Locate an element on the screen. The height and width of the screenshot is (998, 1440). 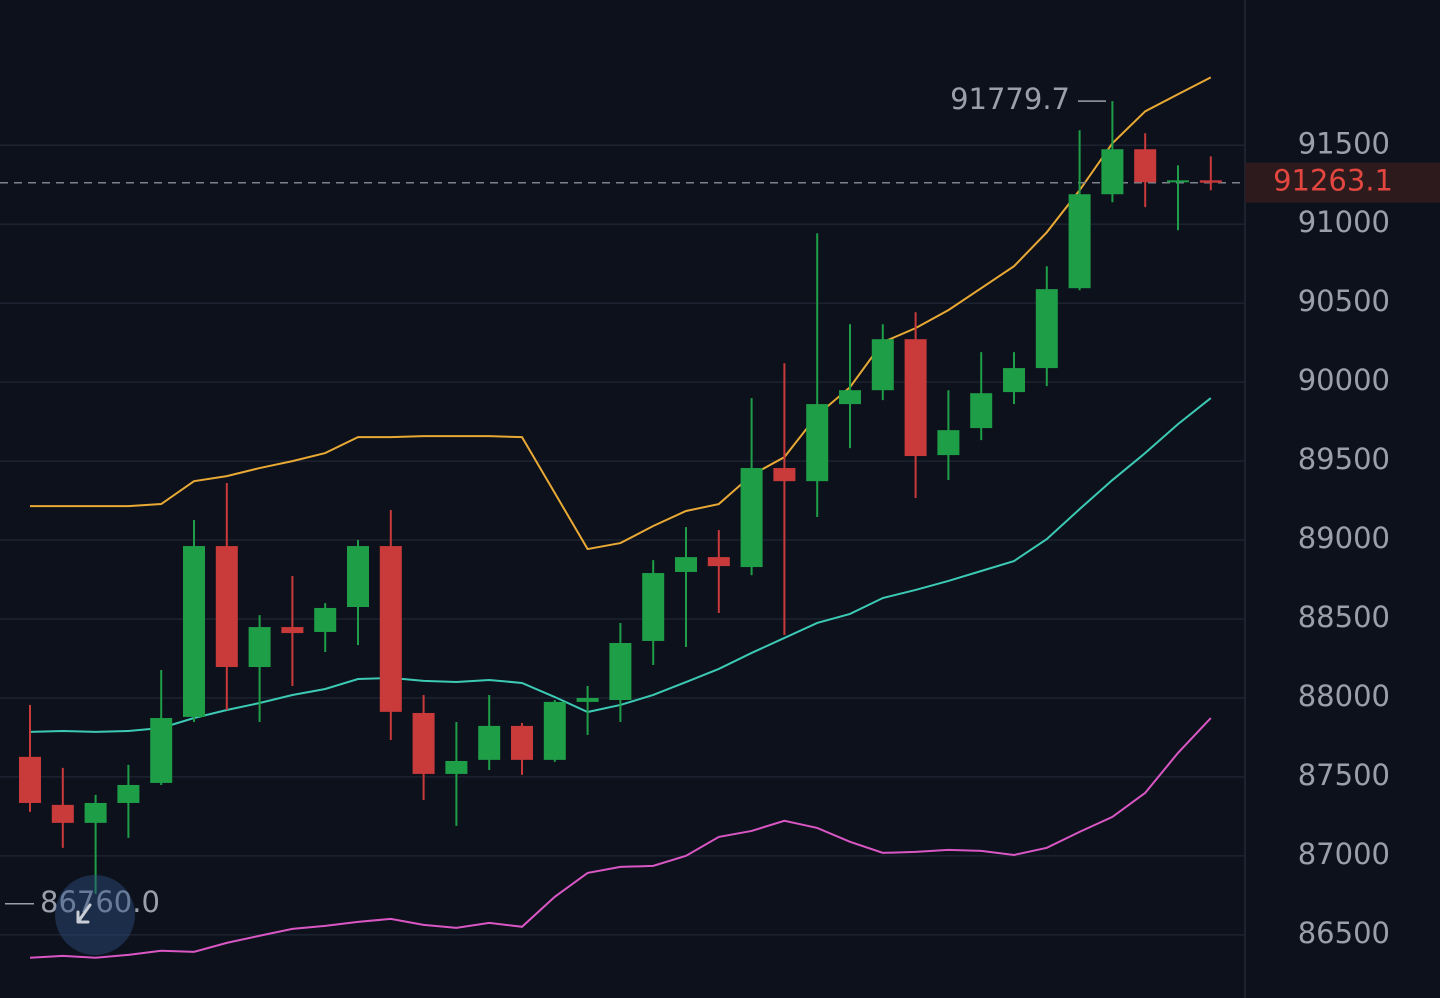
y-tick-label: 91500 is located at coordinates (1344, 143).